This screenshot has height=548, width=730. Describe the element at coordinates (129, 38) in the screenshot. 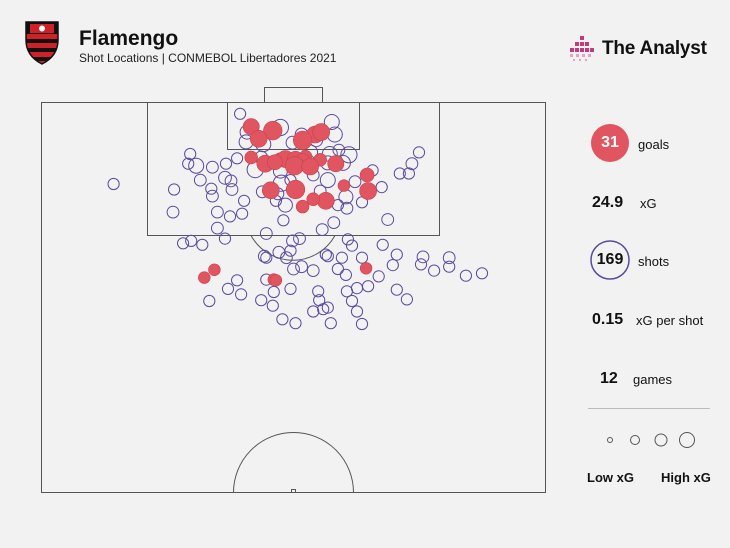

I see `page-title: Flamengo` at that location.